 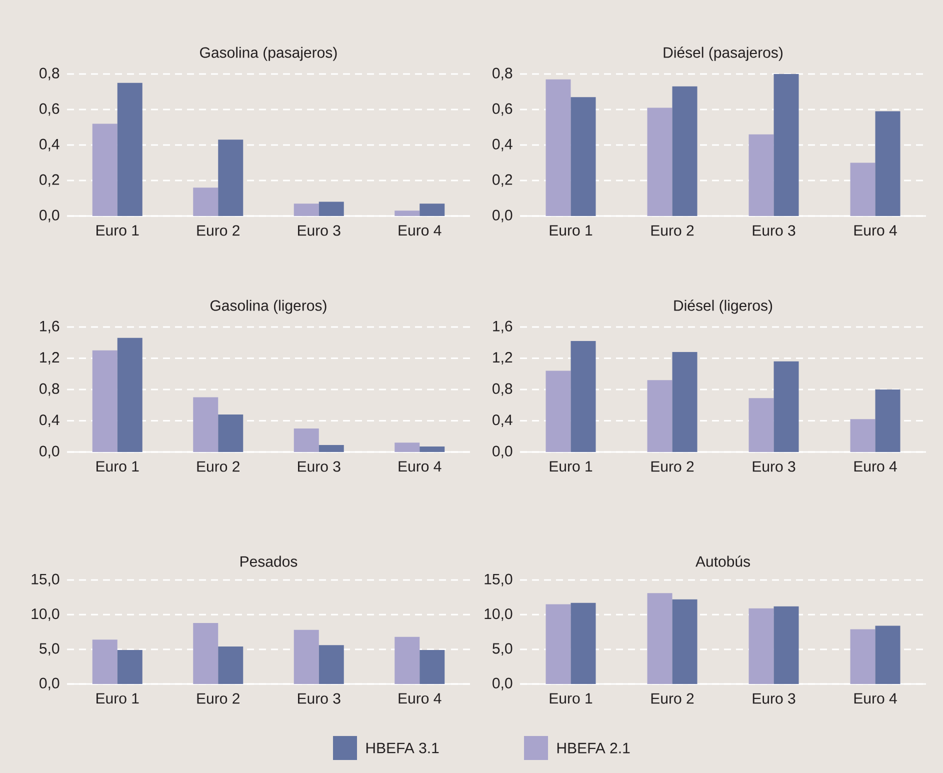 What do you see at coordinates (269, 561) in the screenshot?
I see `chart-title: Pesados` at bounding box center [269, 561].